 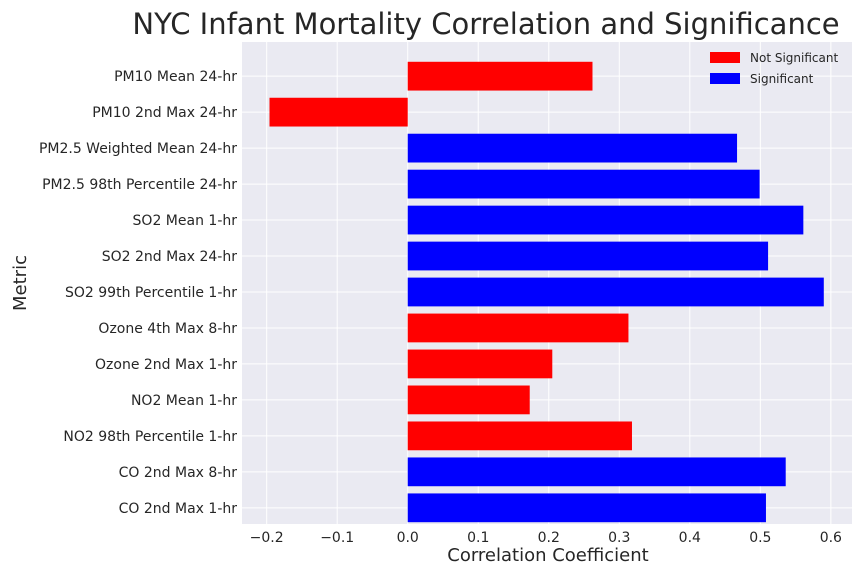 I want to click on x-axis-label: Correlation Coefficient, so click(x=547, y=555).